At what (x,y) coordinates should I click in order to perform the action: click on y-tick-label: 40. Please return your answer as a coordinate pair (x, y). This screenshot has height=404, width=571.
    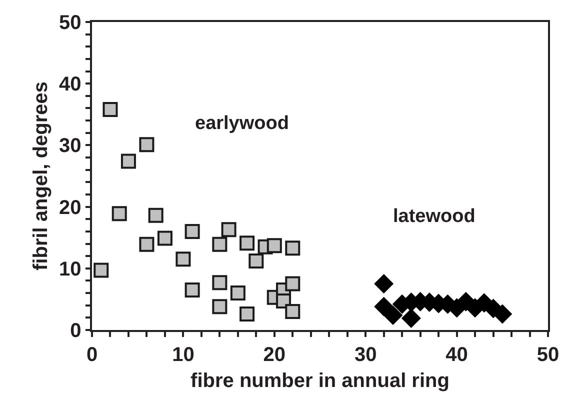
    Looking at the image, I should click on (70, 85).